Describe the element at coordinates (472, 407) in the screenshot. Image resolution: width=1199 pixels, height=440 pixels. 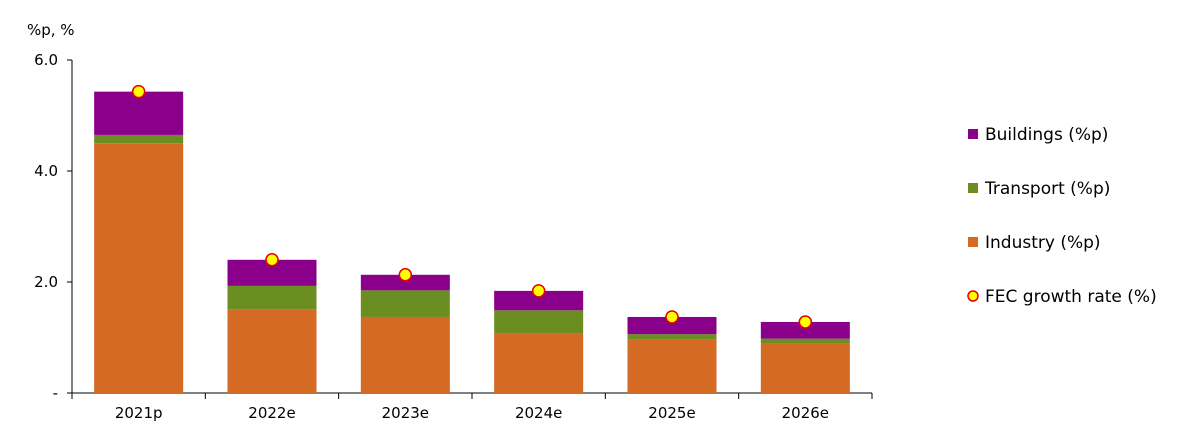
I see `x-axis: 2021p 2022e 2023e 2024e 2025e 2026e` at that location.